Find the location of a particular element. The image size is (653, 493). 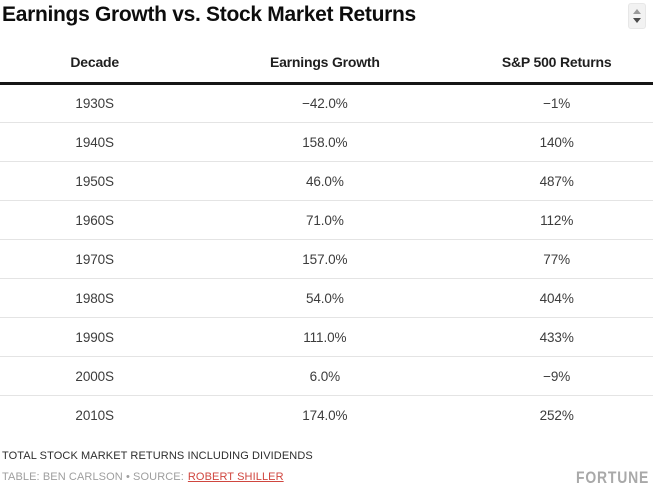

triangle-up-icon is located at coordinates (637, 11).